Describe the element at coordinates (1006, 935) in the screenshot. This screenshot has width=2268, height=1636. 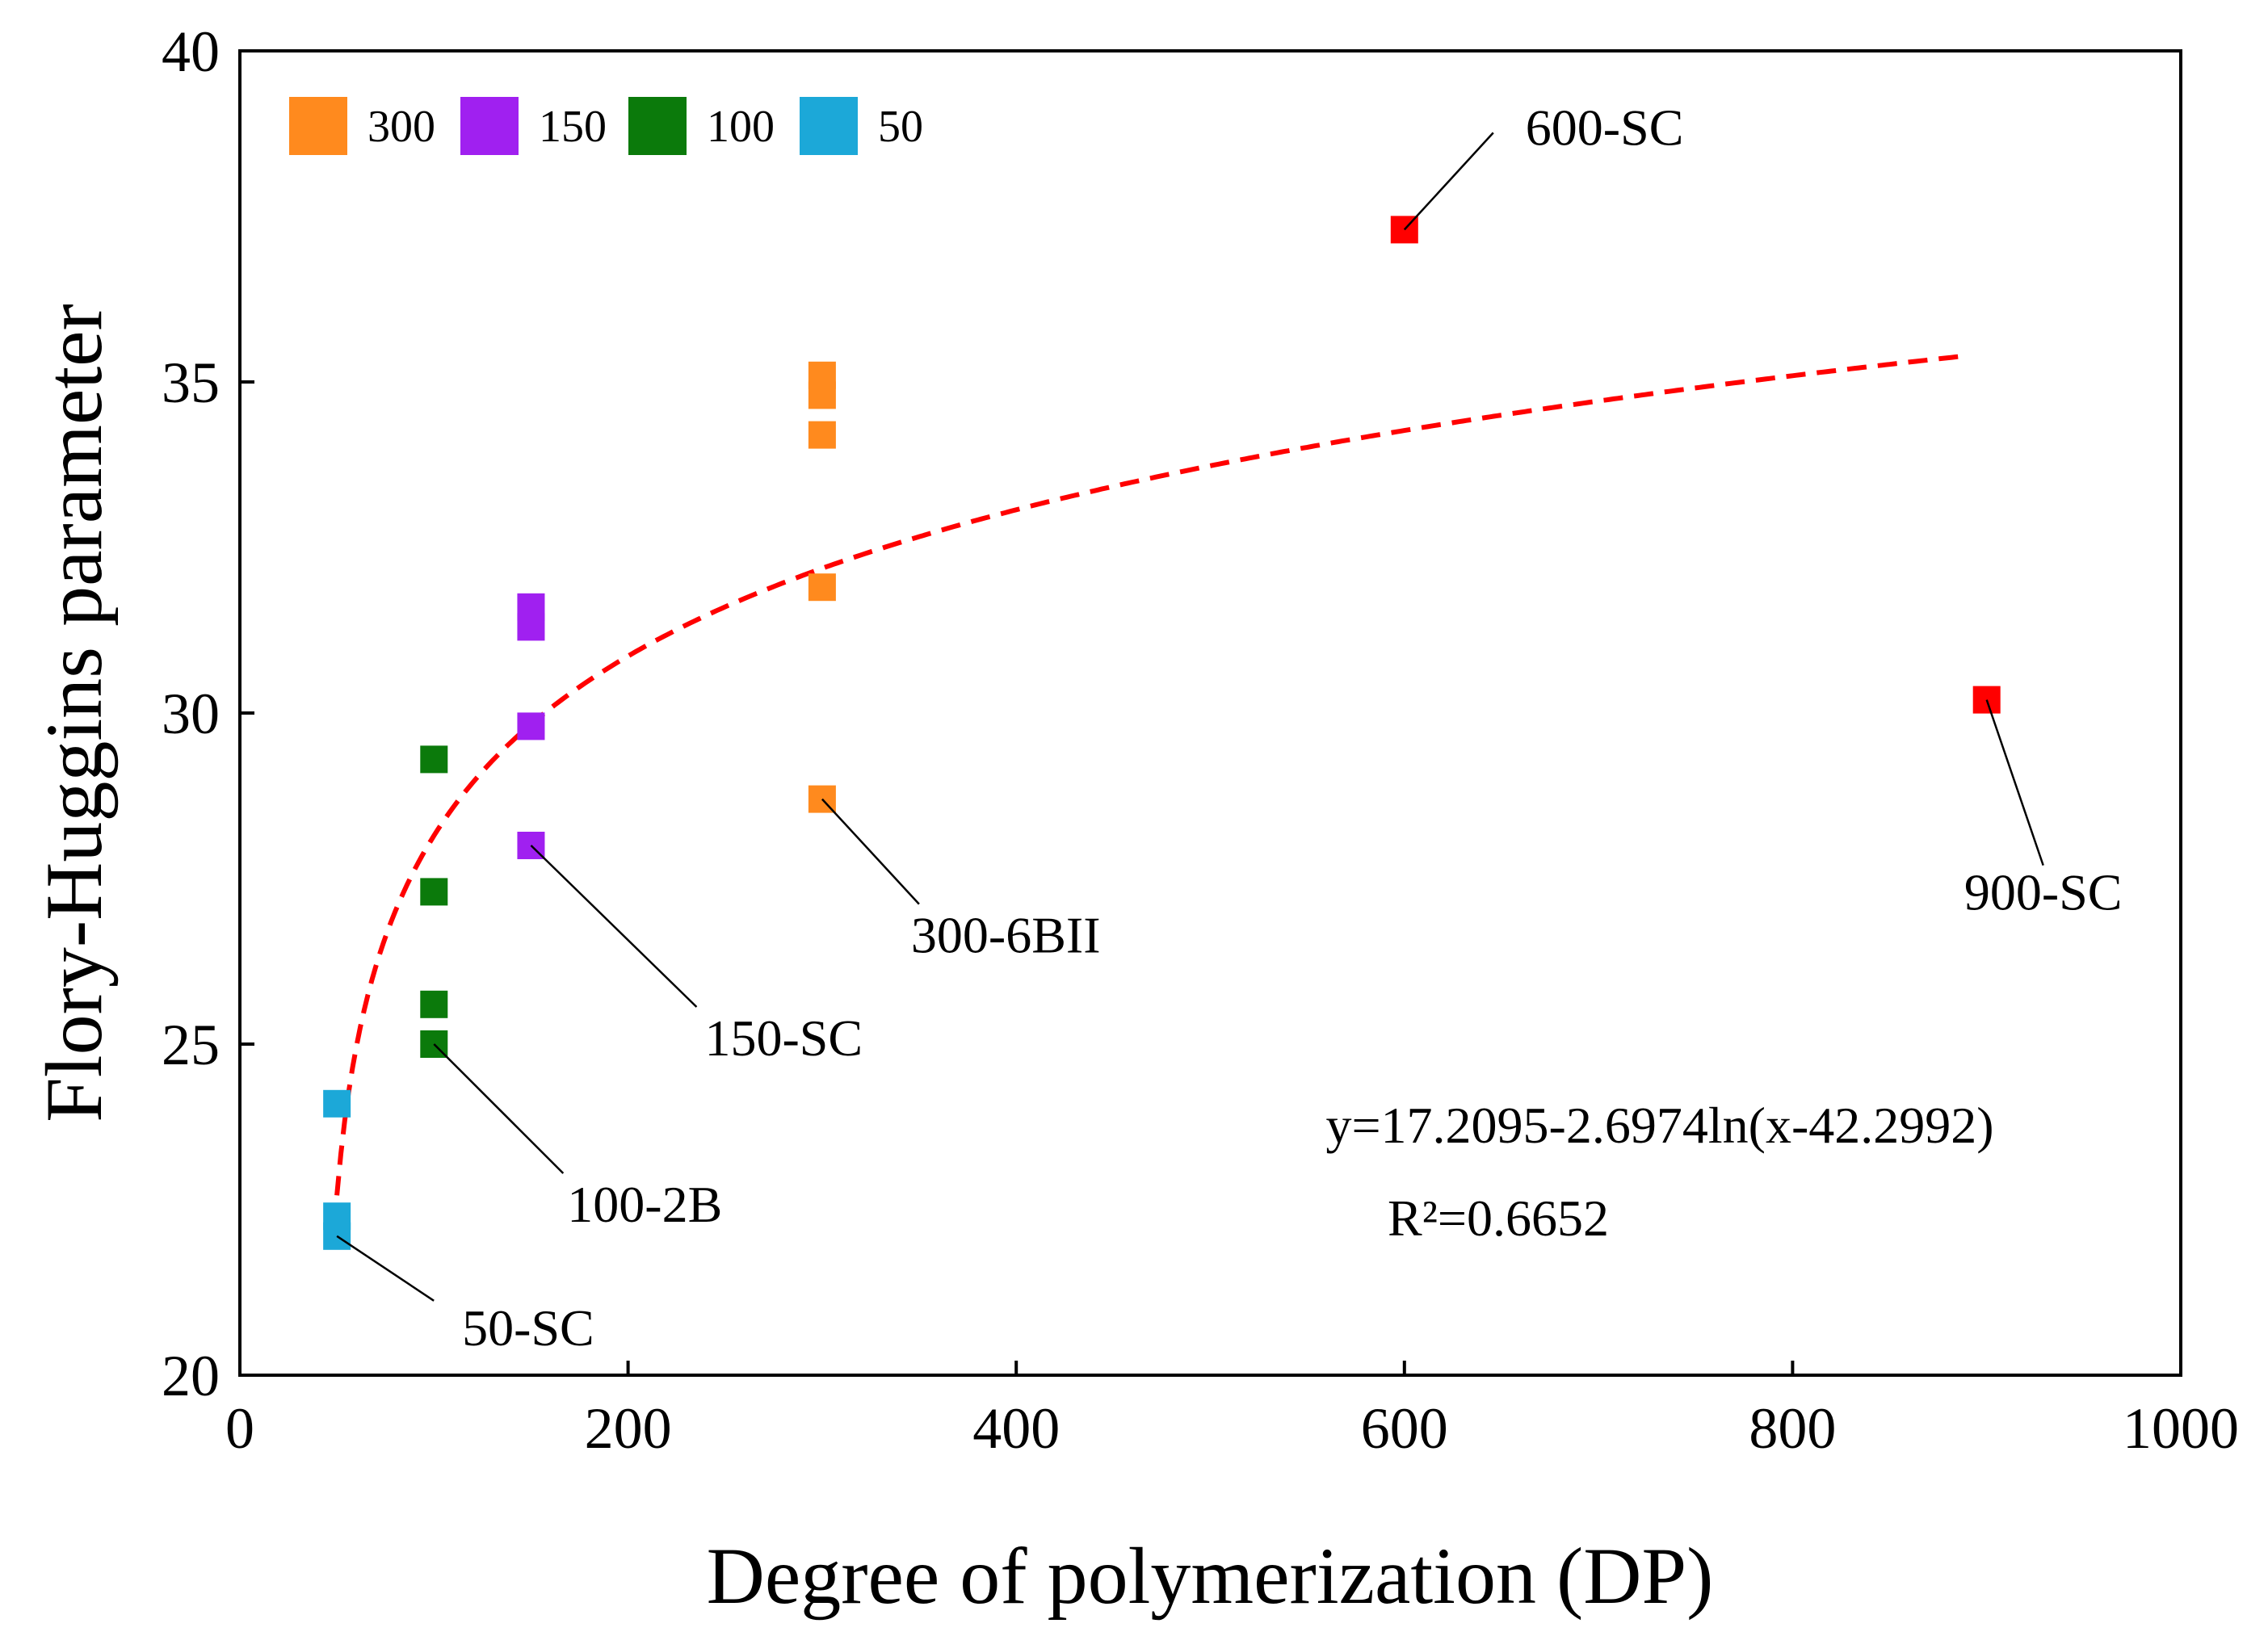
I see `annotation-label: 300-6BII` at that location.